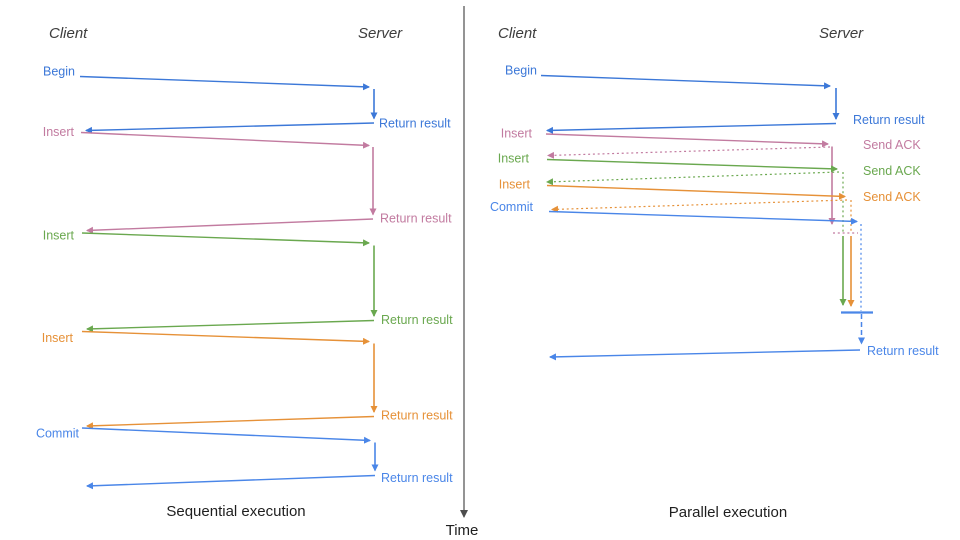 Image resolution: width=960 pixels, height=540 pixels. Describe the element at coordinates (705, 355) in the screenshot. I see `par-commit-return-arrow` at that location.